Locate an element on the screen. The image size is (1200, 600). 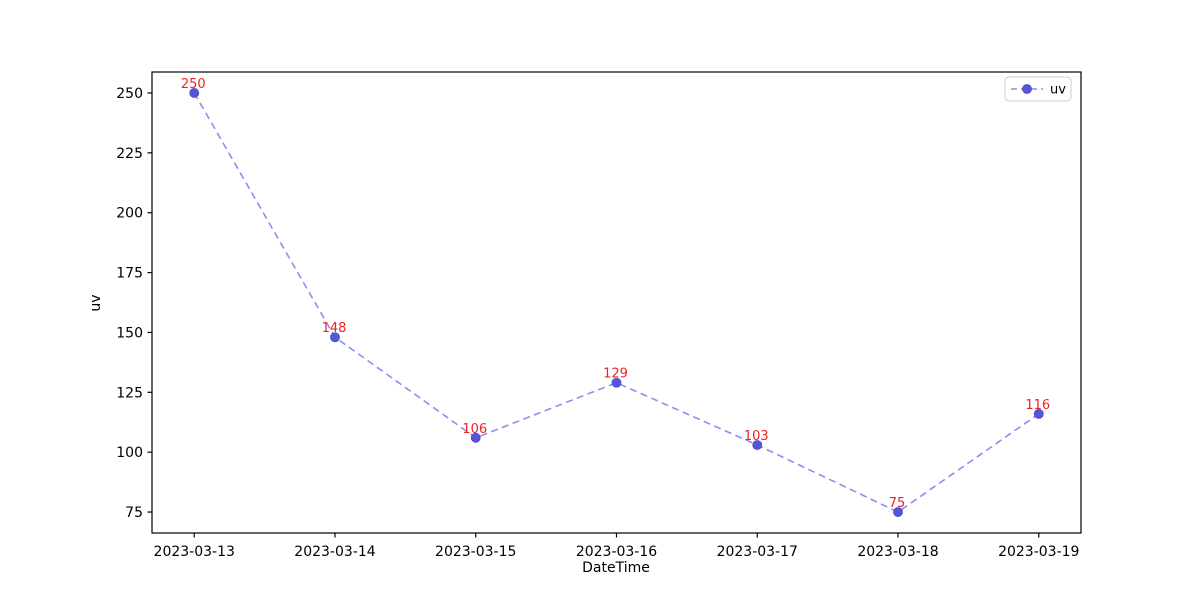
point-value-label: 75 is located at coordinates (897, 503).